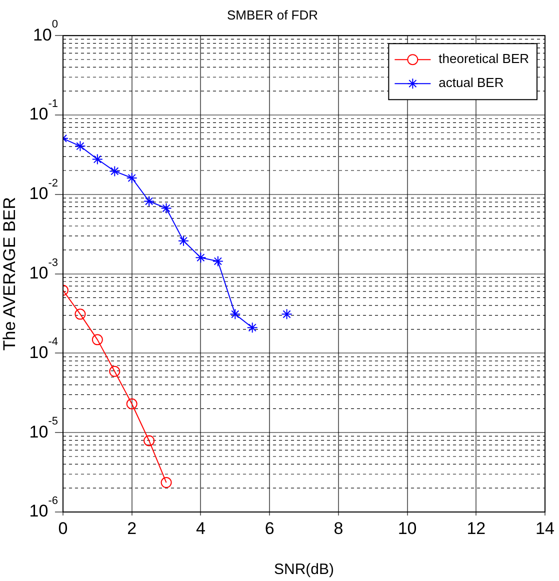 The height and width of the screenshot is (581, 559). I want to click on x-tick-label: 12, so click(476, 528).